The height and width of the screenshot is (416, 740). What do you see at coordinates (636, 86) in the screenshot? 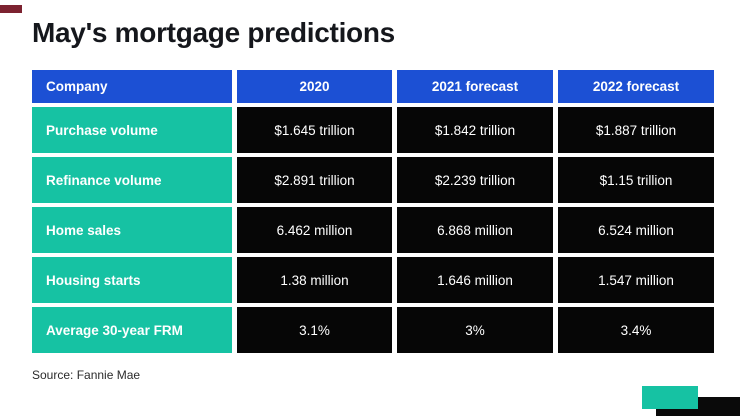
I see `column-header-2022-forecast: 2022 forecast` at bounding box center [636, 86].